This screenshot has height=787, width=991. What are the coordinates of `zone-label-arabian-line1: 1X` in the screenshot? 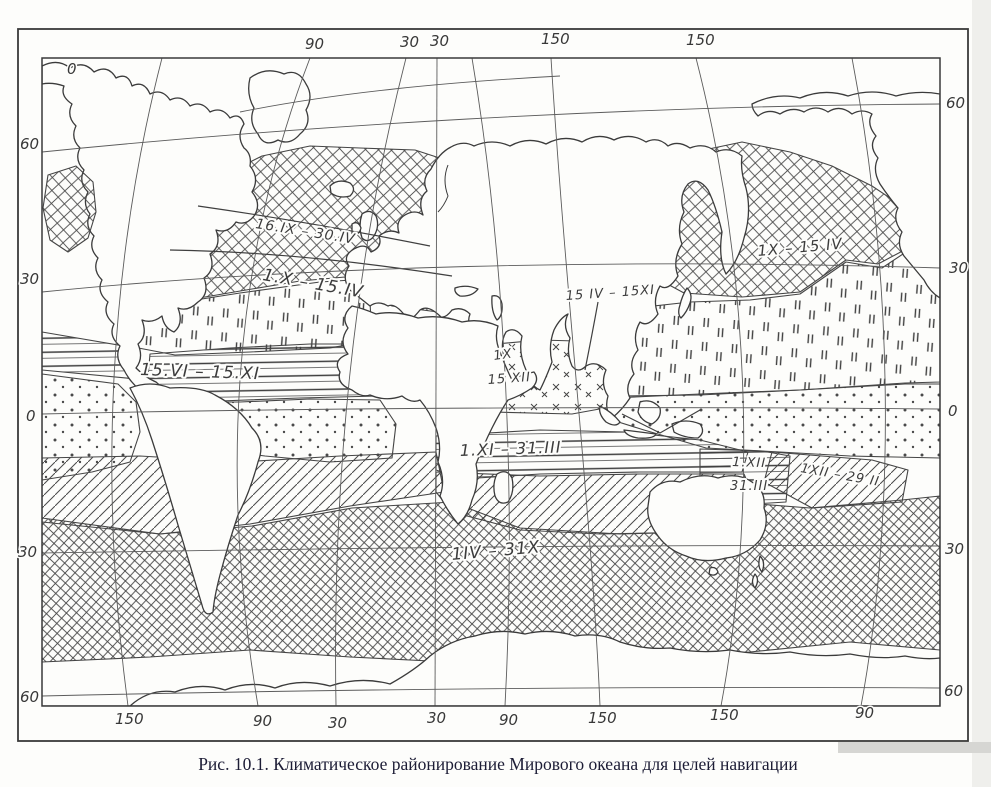 It's located at (502, 355).